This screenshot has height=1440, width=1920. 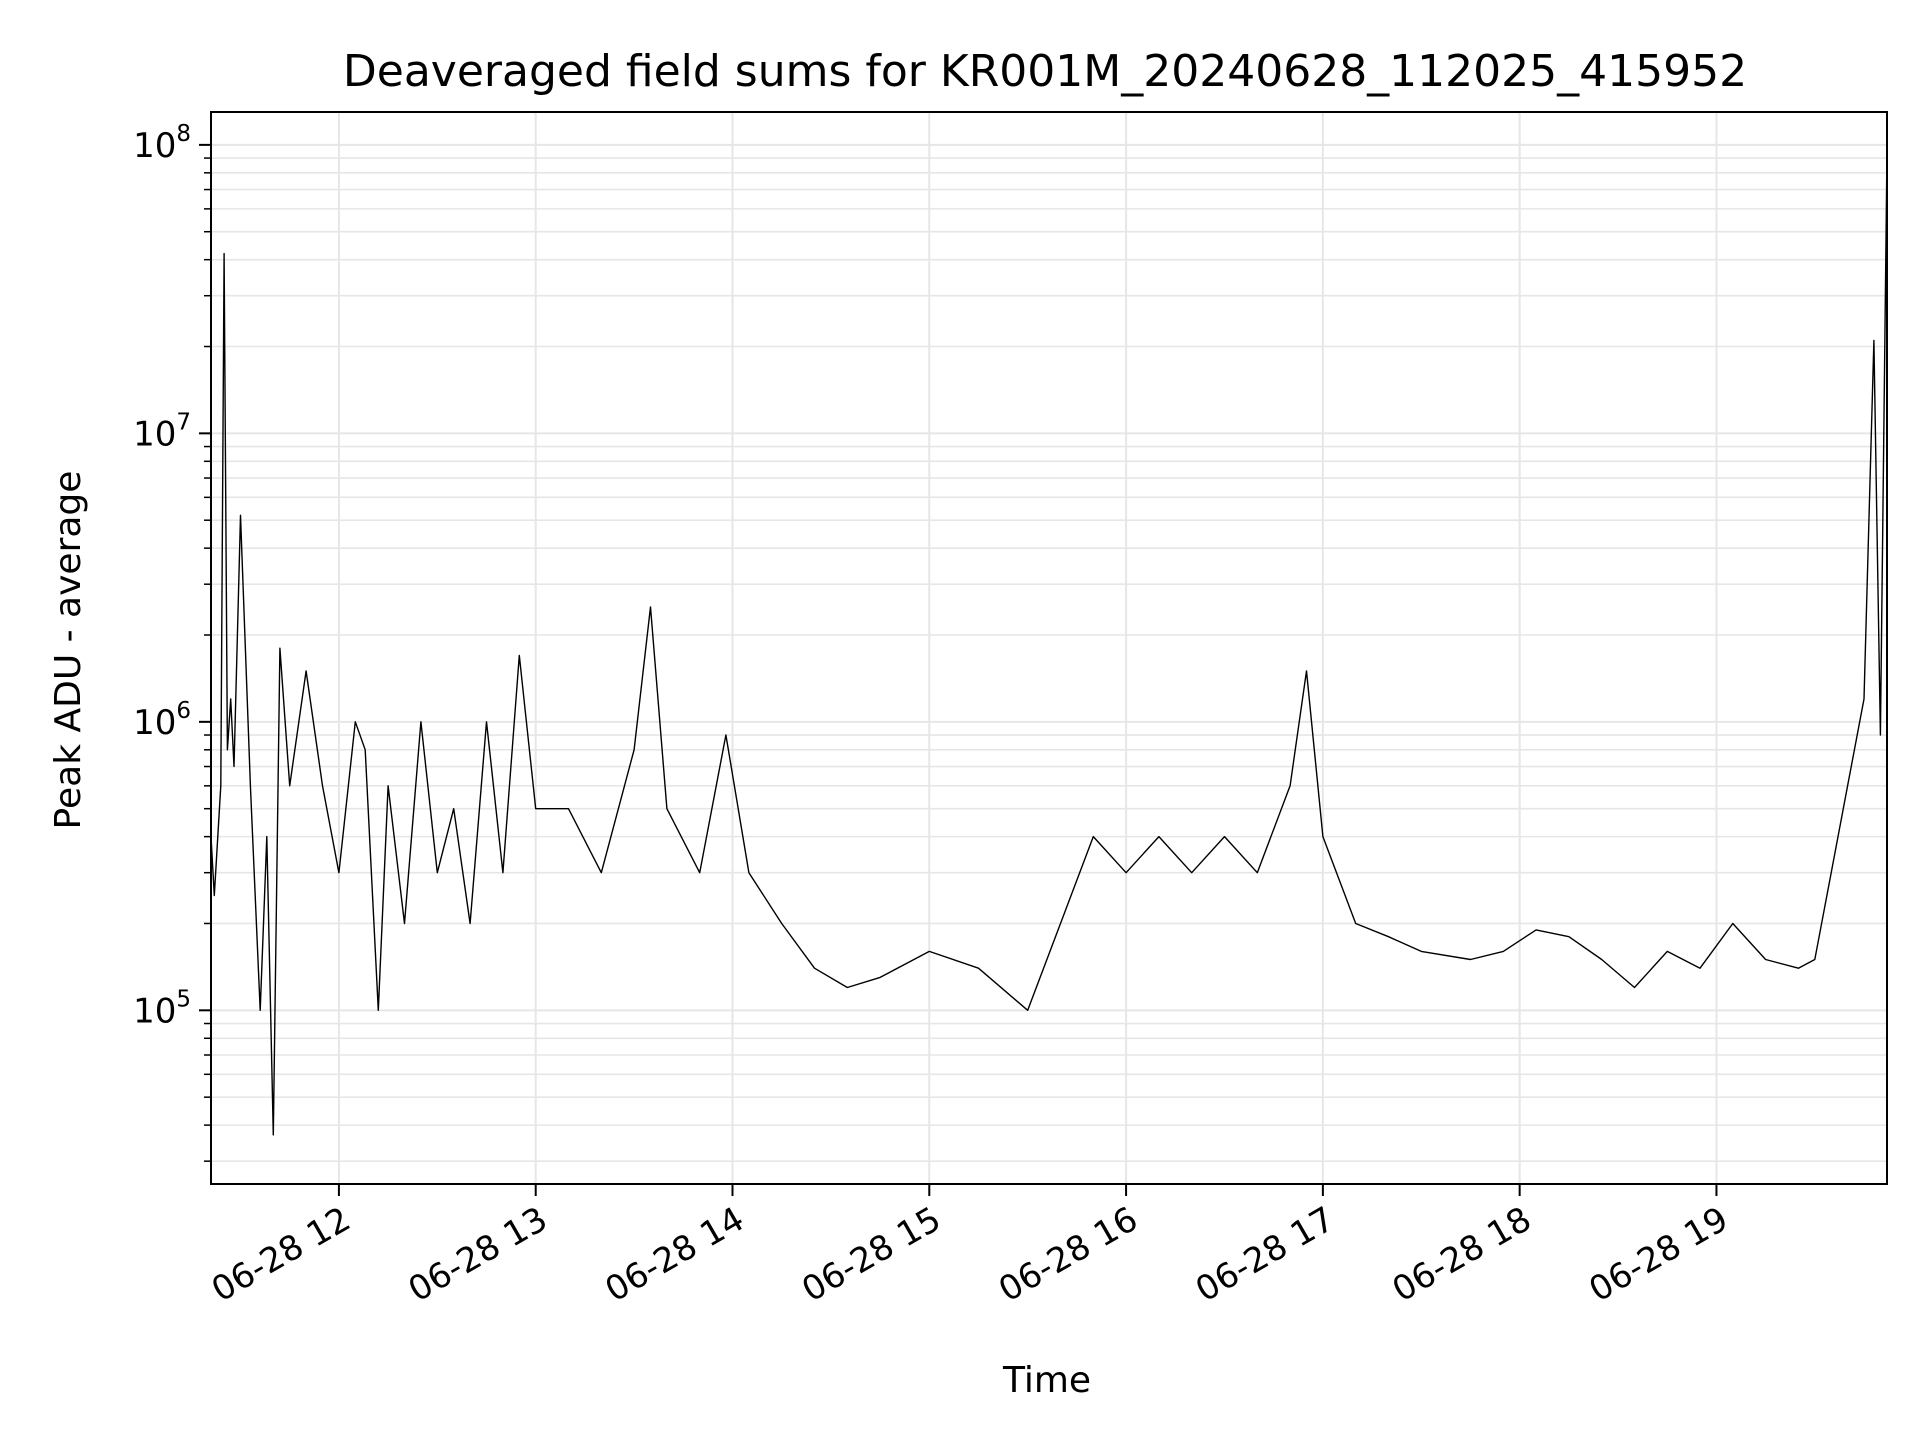 I want to click on x-tick-label: 06-28 15, so click(x=871, y=1254).